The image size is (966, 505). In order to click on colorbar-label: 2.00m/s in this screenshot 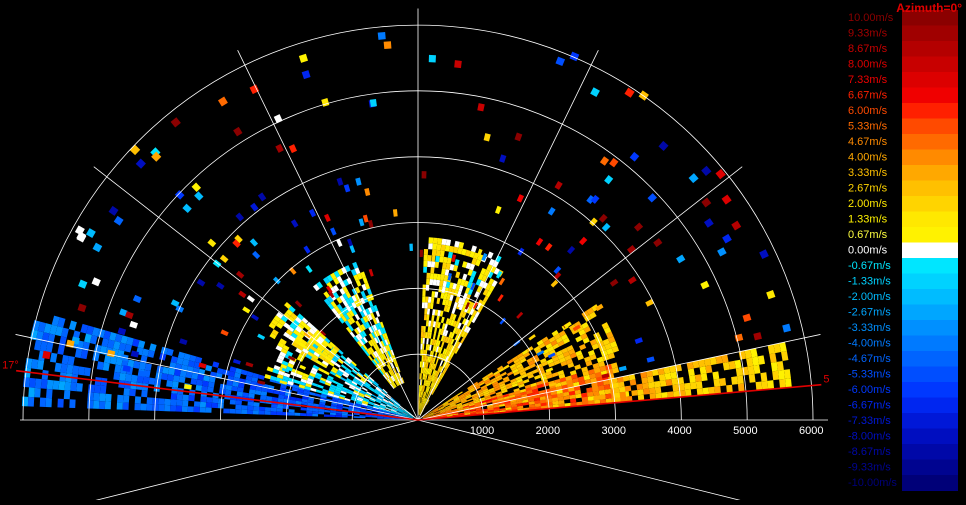, I will do `click(868, 204)`.